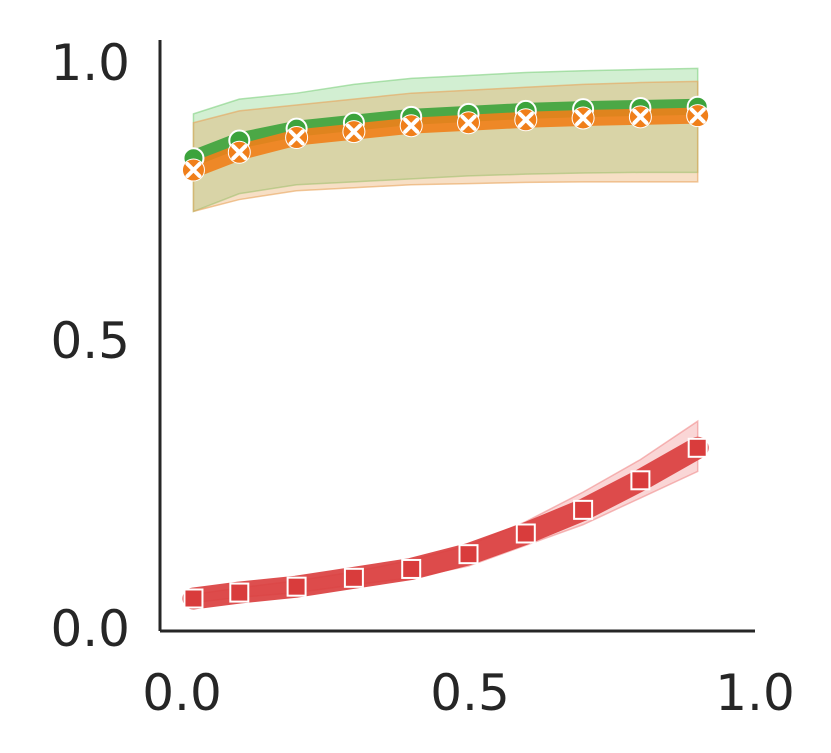 This screenshot has width=831, height=753. I want to click on series-2-line, so click(445, 523).